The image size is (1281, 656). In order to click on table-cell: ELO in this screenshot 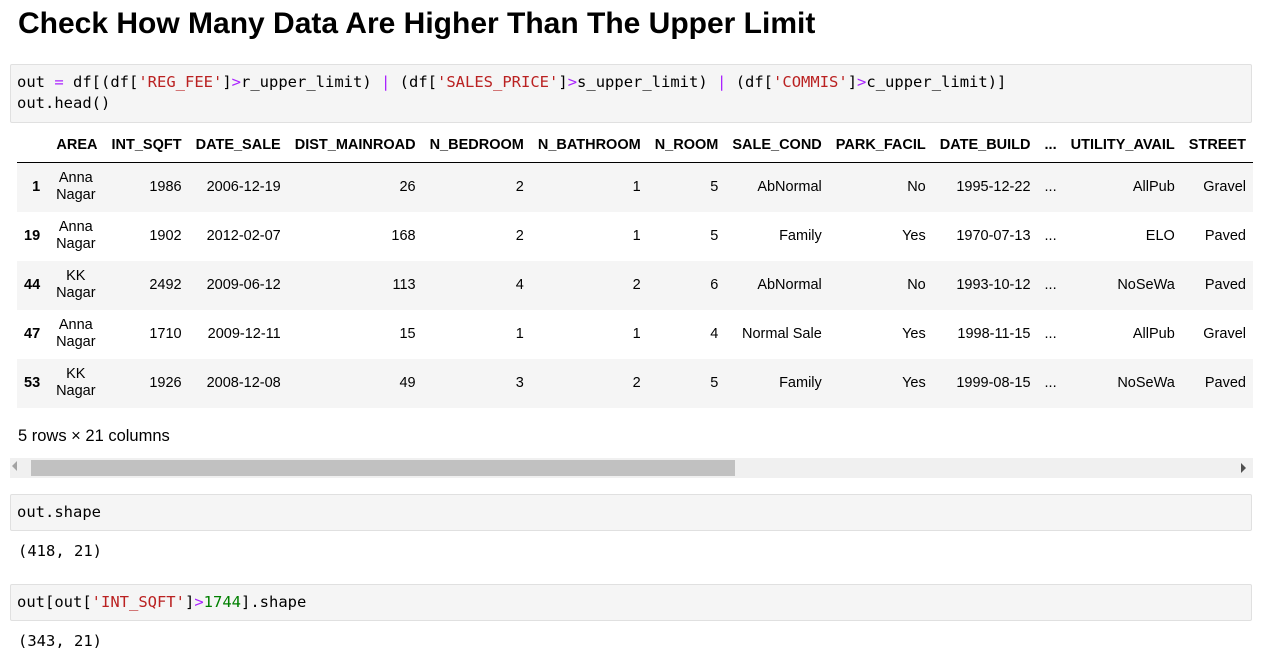, I will do `click(1160, 236)`.